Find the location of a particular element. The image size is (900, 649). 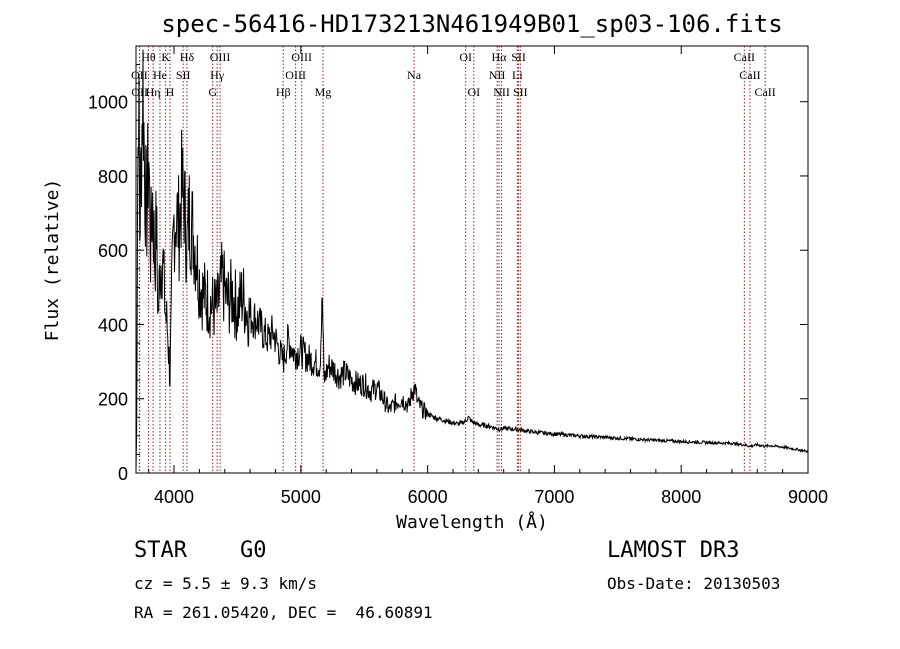

line-label: G is located at coordinates (212, 92).